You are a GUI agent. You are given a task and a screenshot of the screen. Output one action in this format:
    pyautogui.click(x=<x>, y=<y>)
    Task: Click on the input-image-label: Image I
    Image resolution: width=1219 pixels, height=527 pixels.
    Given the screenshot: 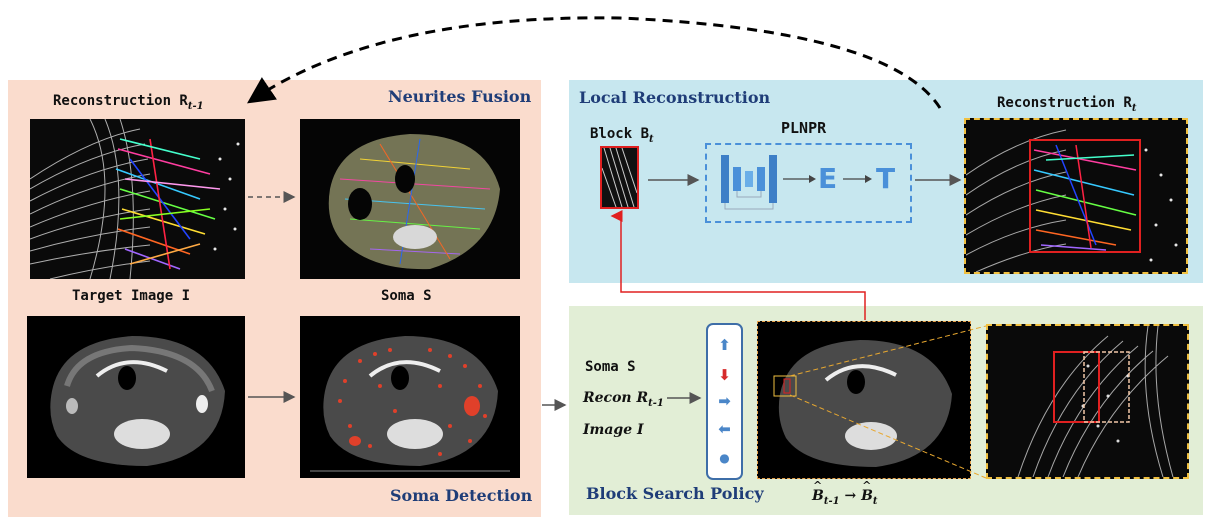 What is the action you would take?
    pyautogui.click(x=613, y=430)
    